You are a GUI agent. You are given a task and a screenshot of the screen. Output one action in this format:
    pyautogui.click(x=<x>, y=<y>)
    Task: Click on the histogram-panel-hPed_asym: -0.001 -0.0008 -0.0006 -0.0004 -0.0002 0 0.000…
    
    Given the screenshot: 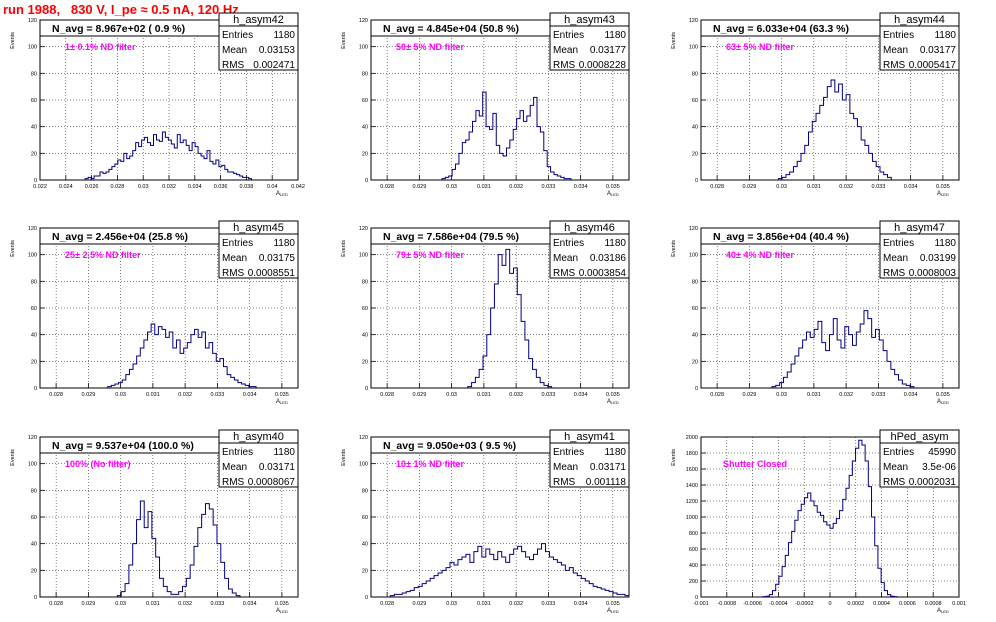 What is the action you would take?
    pyautogui.click(x=818, y=521)
    